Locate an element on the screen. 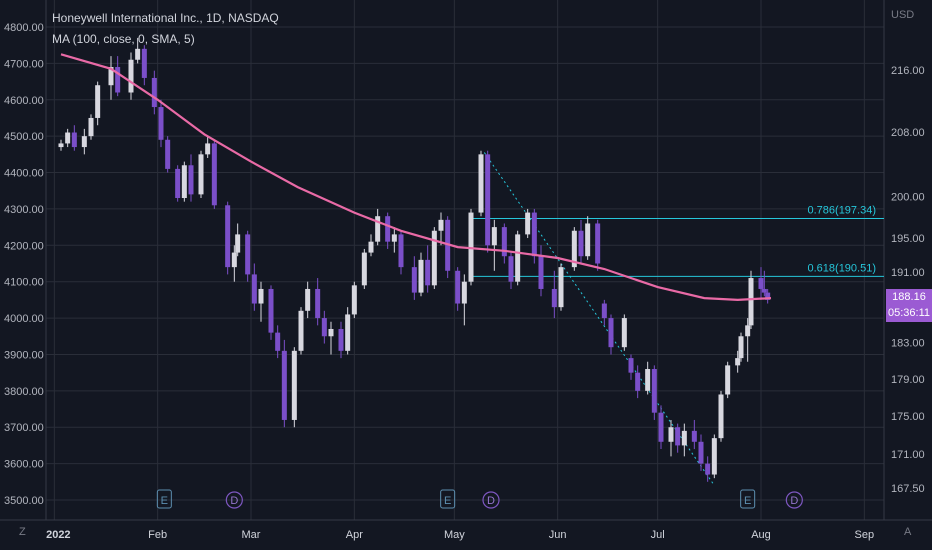 The height and width of the screenshot is (550, 932). current-price: 188.16 is located at coordinates (909, 297).